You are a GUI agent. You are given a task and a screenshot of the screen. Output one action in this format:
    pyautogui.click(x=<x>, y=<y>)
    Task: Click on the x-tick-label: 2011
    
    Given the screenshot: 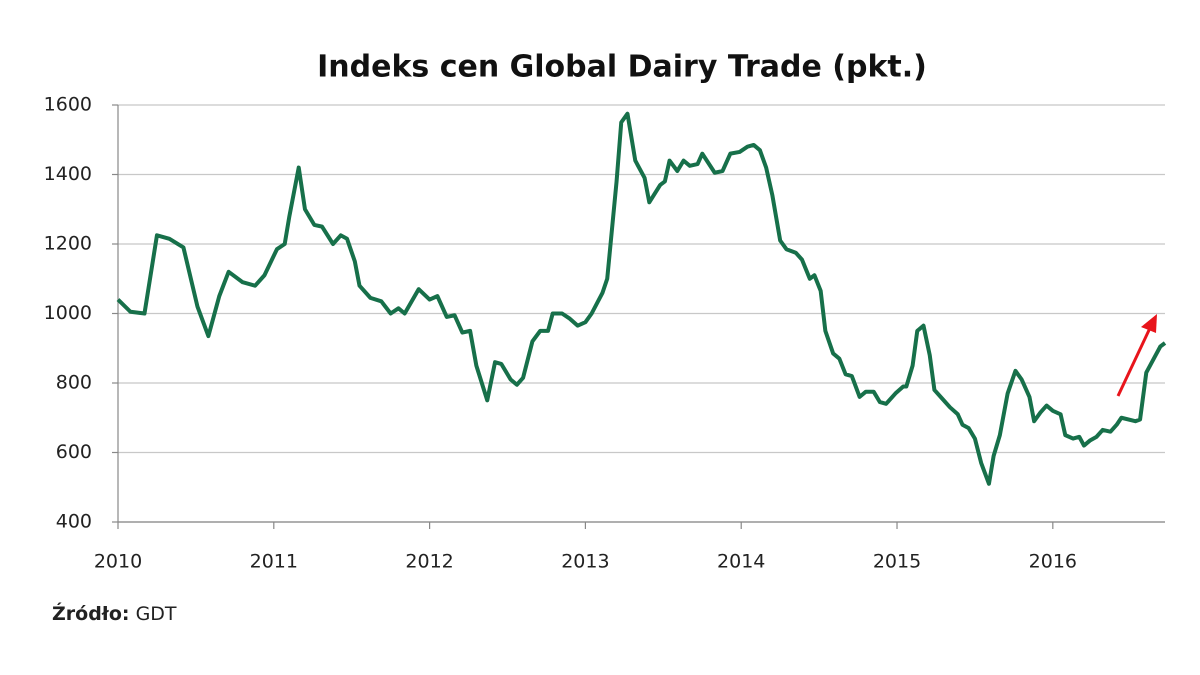 What is the action you would take?
    pyautogui.click(x=274, y=562)
    